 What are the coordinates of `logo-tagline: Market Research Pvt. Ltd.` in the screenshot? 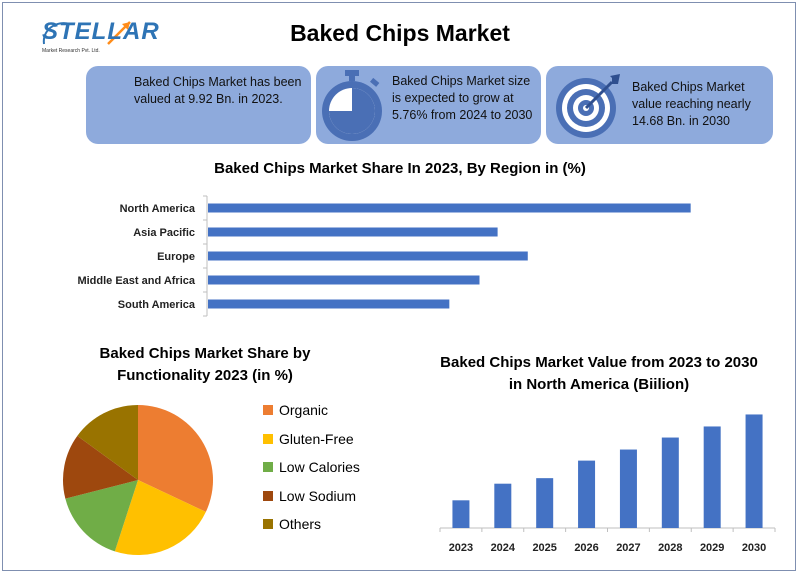 It's located at (71, 51).